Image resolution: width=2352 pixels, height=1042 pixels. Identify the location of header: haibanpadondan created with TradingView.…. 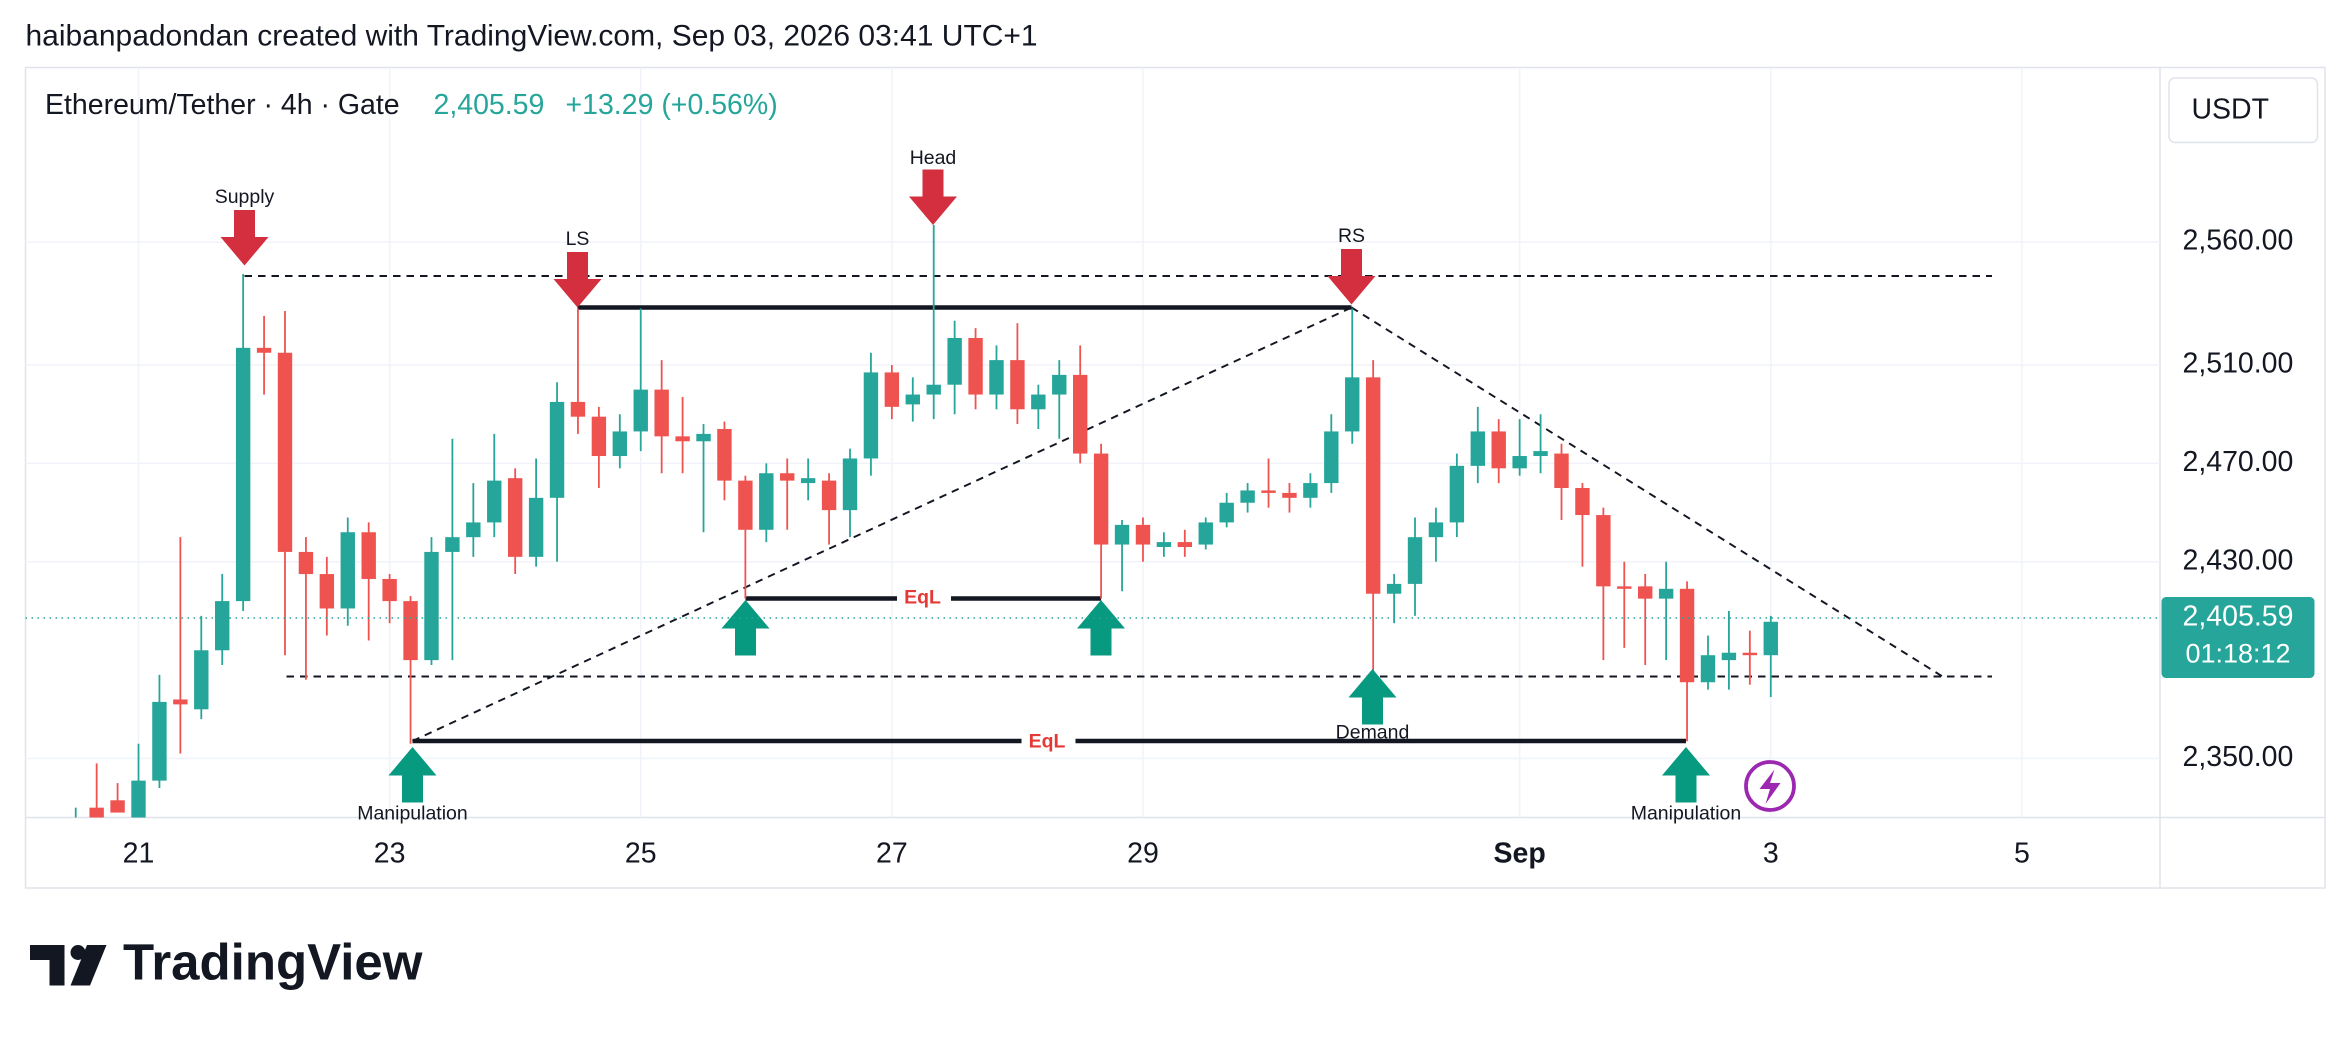
(532, 35).